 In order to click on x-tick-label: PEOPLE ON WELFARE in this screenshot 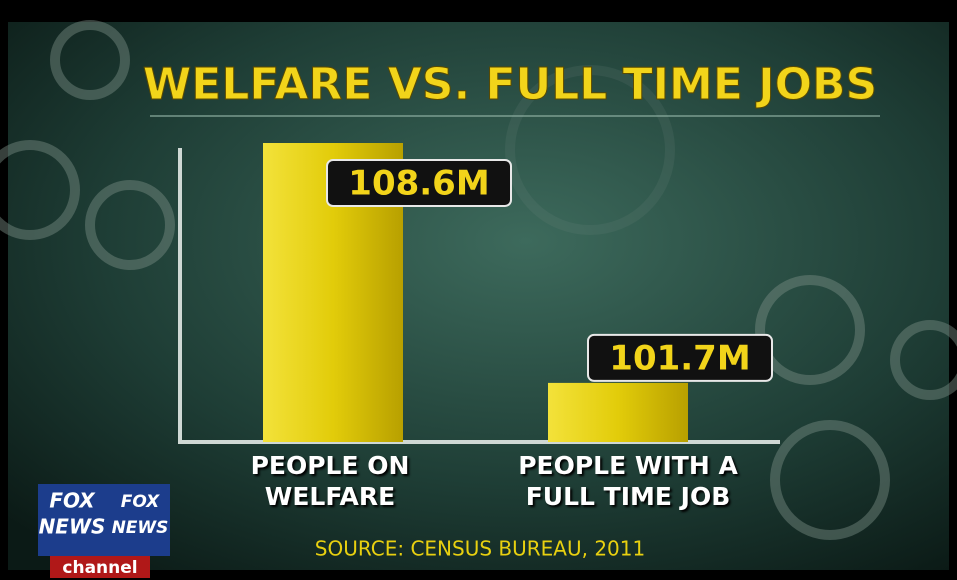, I will do `click(330, 481)`.